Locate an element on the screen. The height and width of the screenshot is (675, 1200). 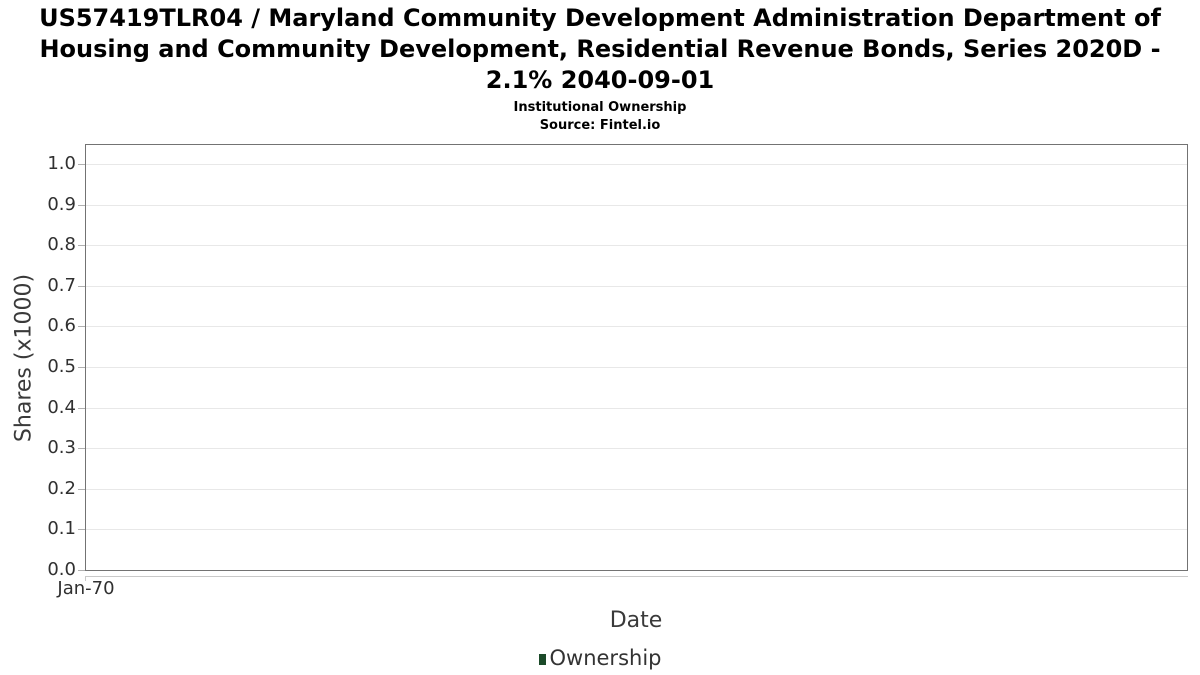
y-tick-label: 0.1 is located at coordinates (61, 528).